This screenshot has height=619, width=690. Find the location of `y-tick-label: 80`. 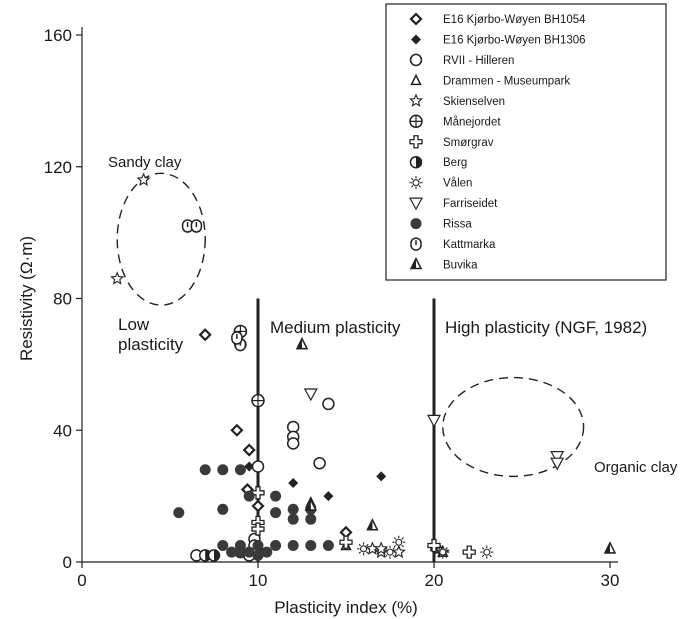

y-tick-label: 80 is located at coordinates (62, 299).